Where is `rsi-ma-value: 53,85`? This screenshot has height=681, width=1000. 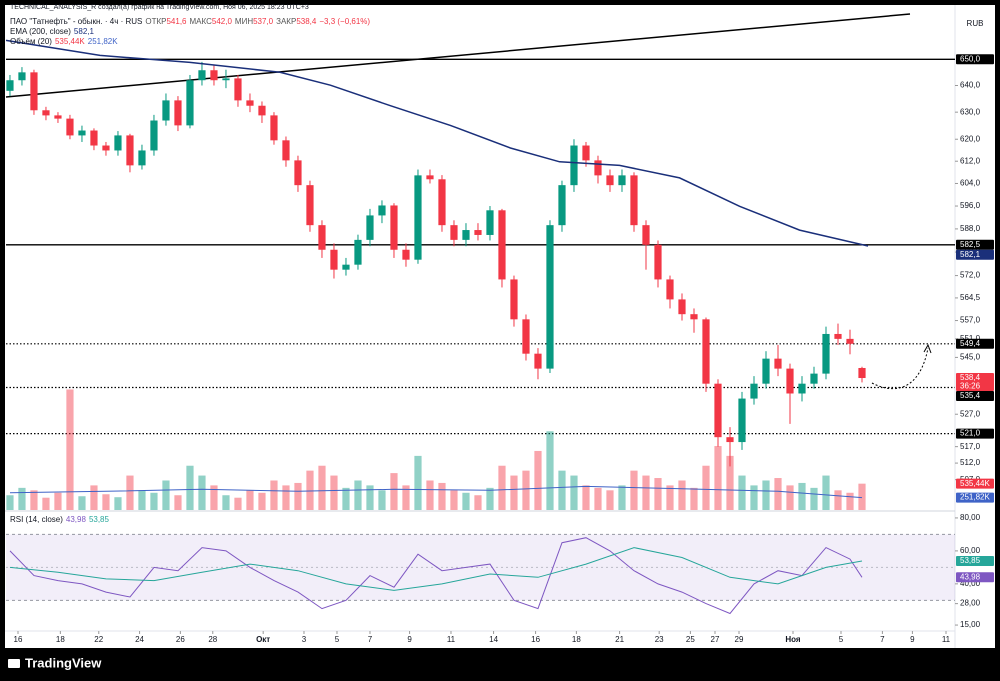
rsi-ma-value: 53,85 is located at coordinates (98, 519).